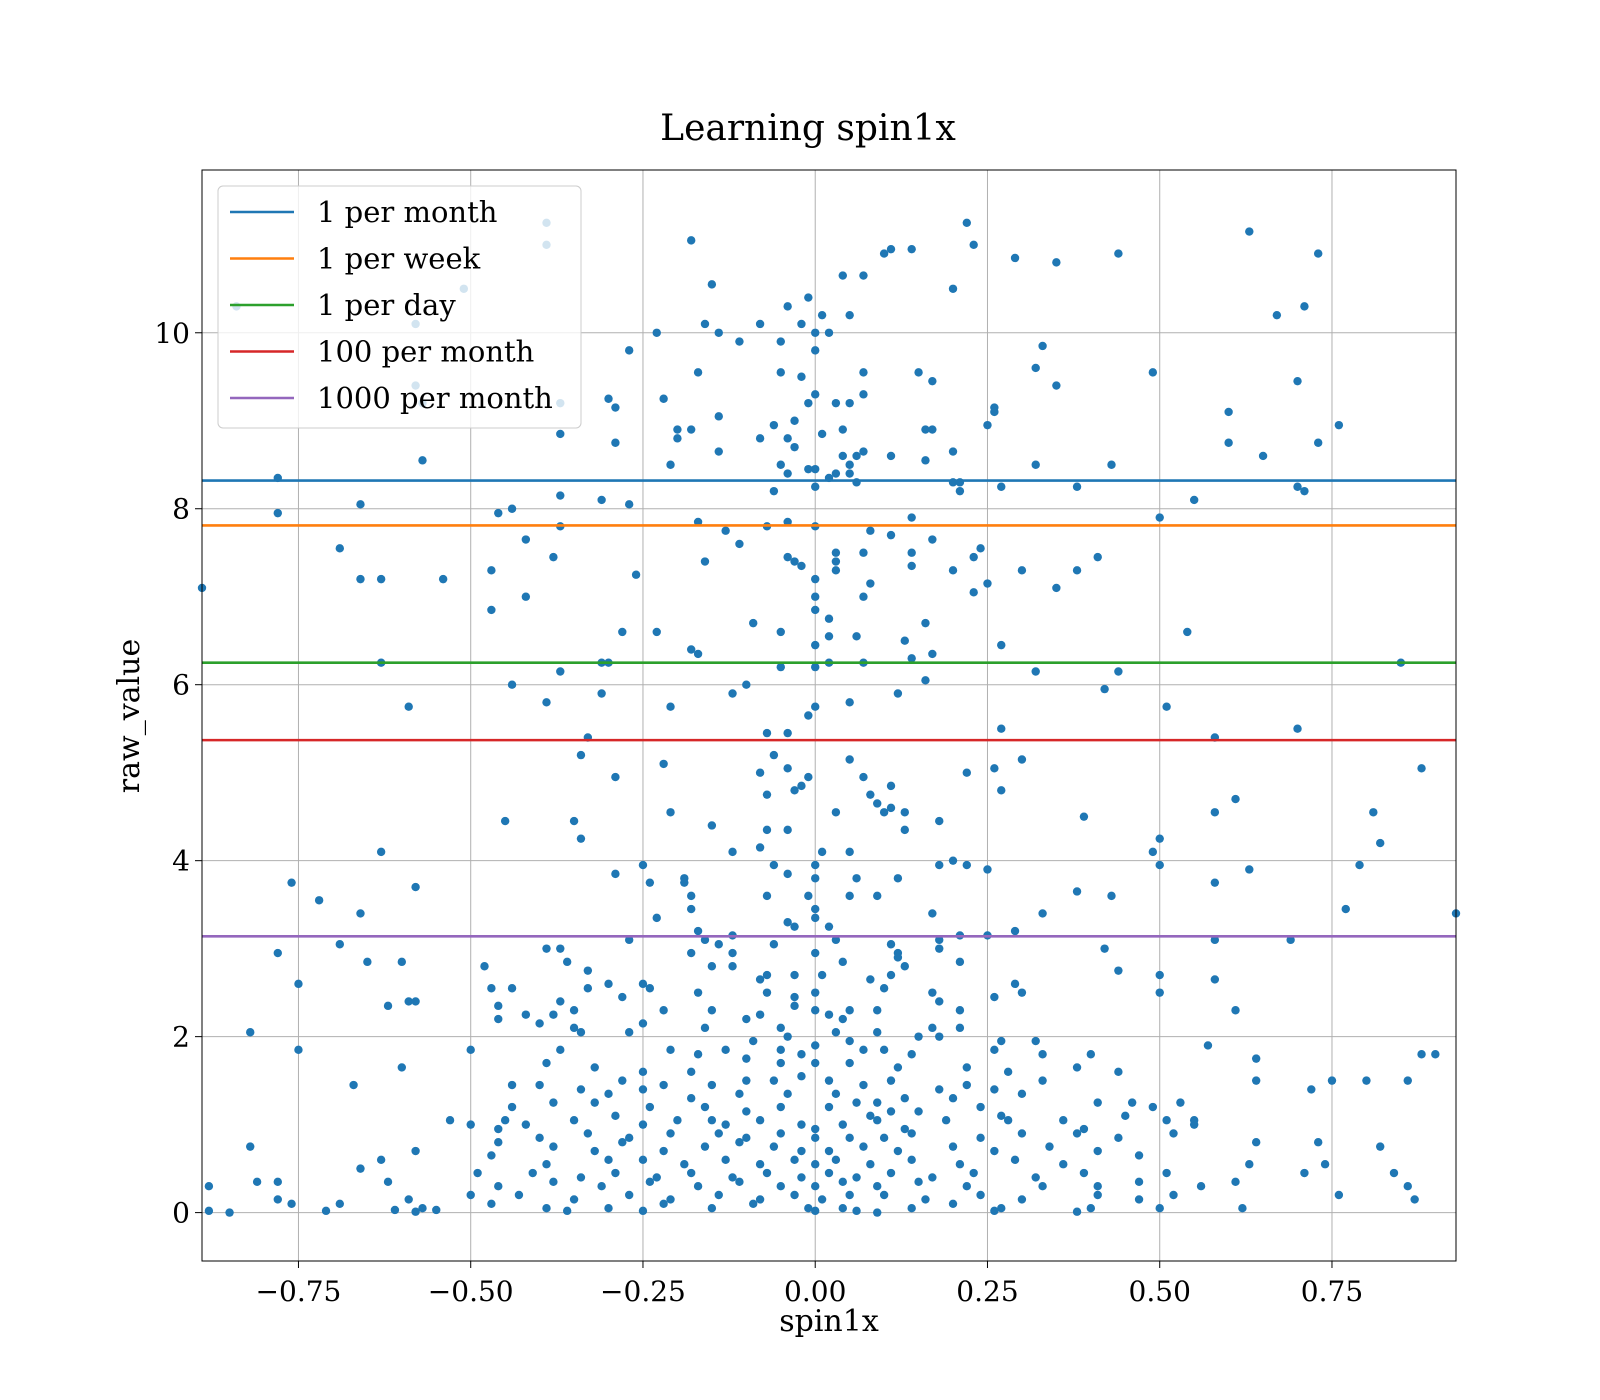 The image size is (1600, 1400). What do you see at coordinates (181, 509) in the screenshot?
I see `y-tick-label: 8` at bounding box center [181, 509].